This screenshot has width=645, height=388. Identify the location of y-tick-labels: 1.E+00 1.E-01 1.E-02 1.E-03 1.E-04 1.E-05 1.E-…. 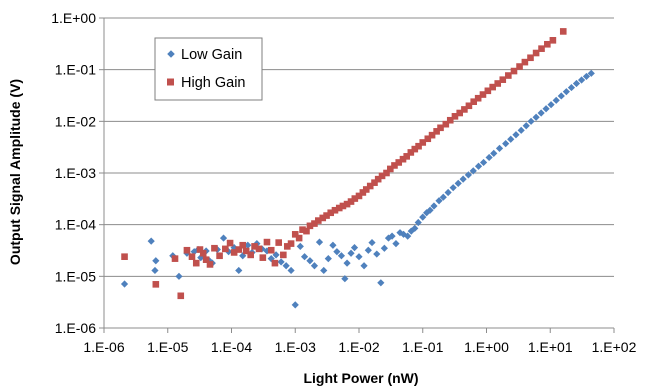
(73, 173).